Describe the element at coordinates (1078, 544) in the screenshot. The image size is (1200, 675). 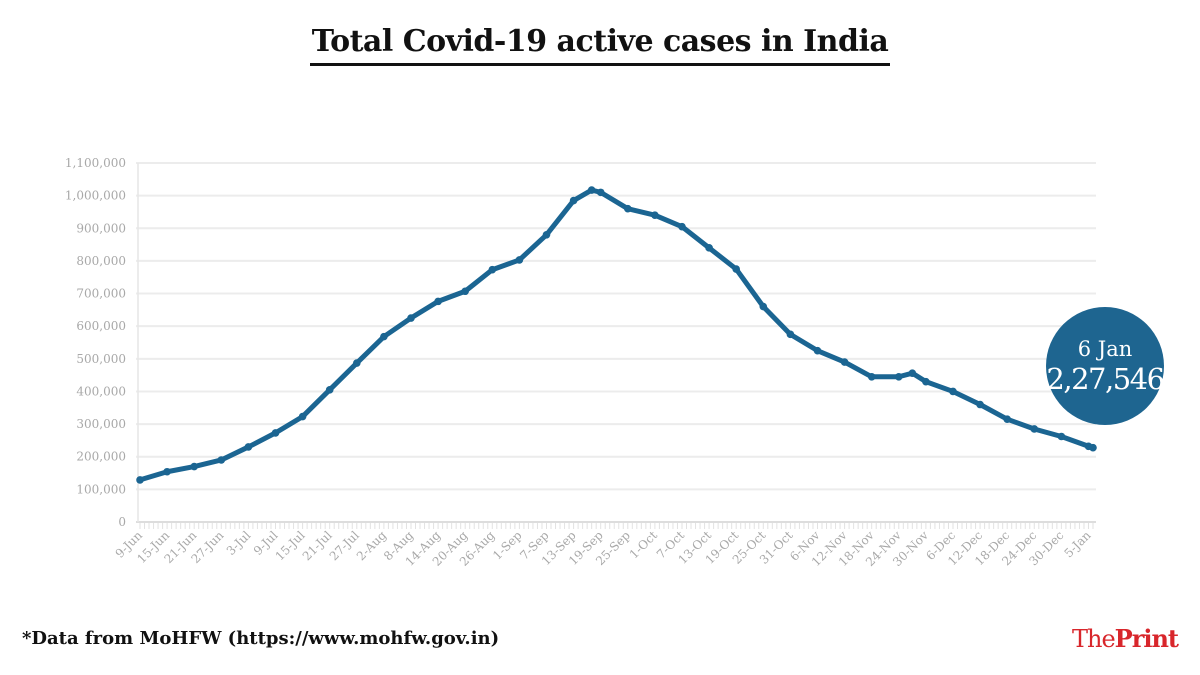
I see `x-tick-label: 5-Jan` at that location.